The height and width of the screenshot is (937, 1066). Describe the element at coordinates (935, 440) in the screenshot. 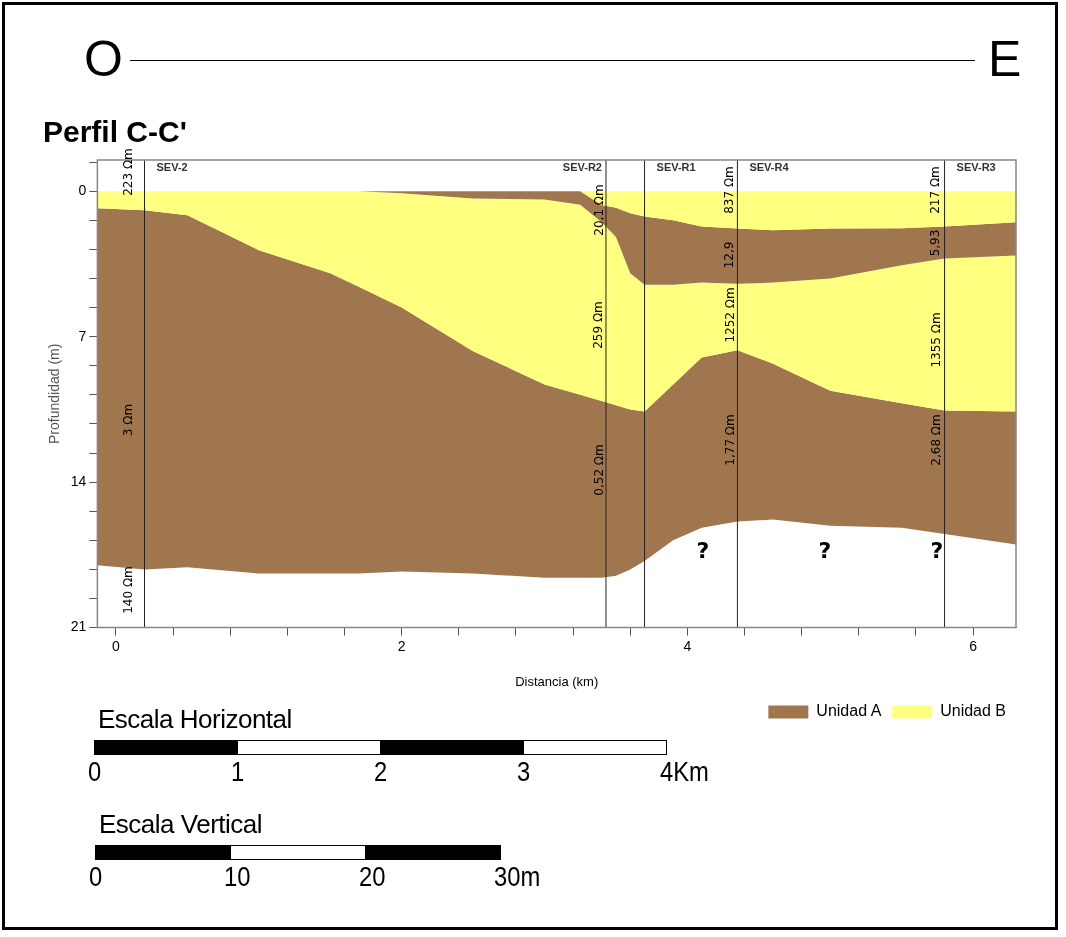

I see `annotation: 2,68 Ωm` at that location.